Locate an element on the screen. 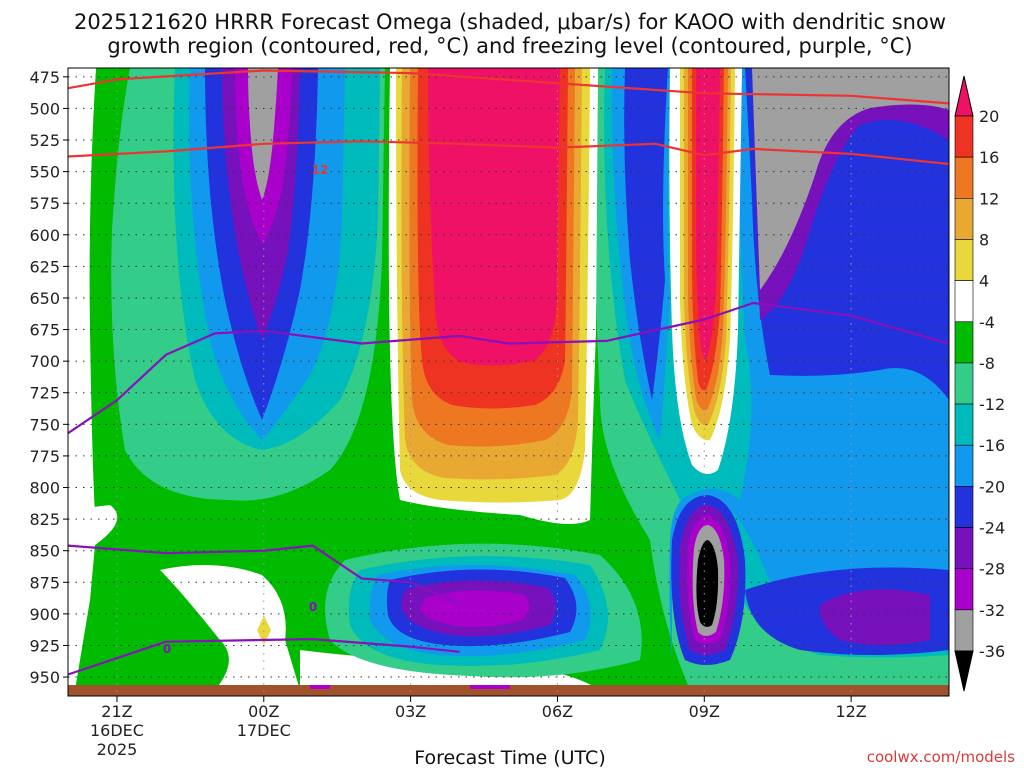  y-tick-label-600: 600 is located at coordinates (44, 235).